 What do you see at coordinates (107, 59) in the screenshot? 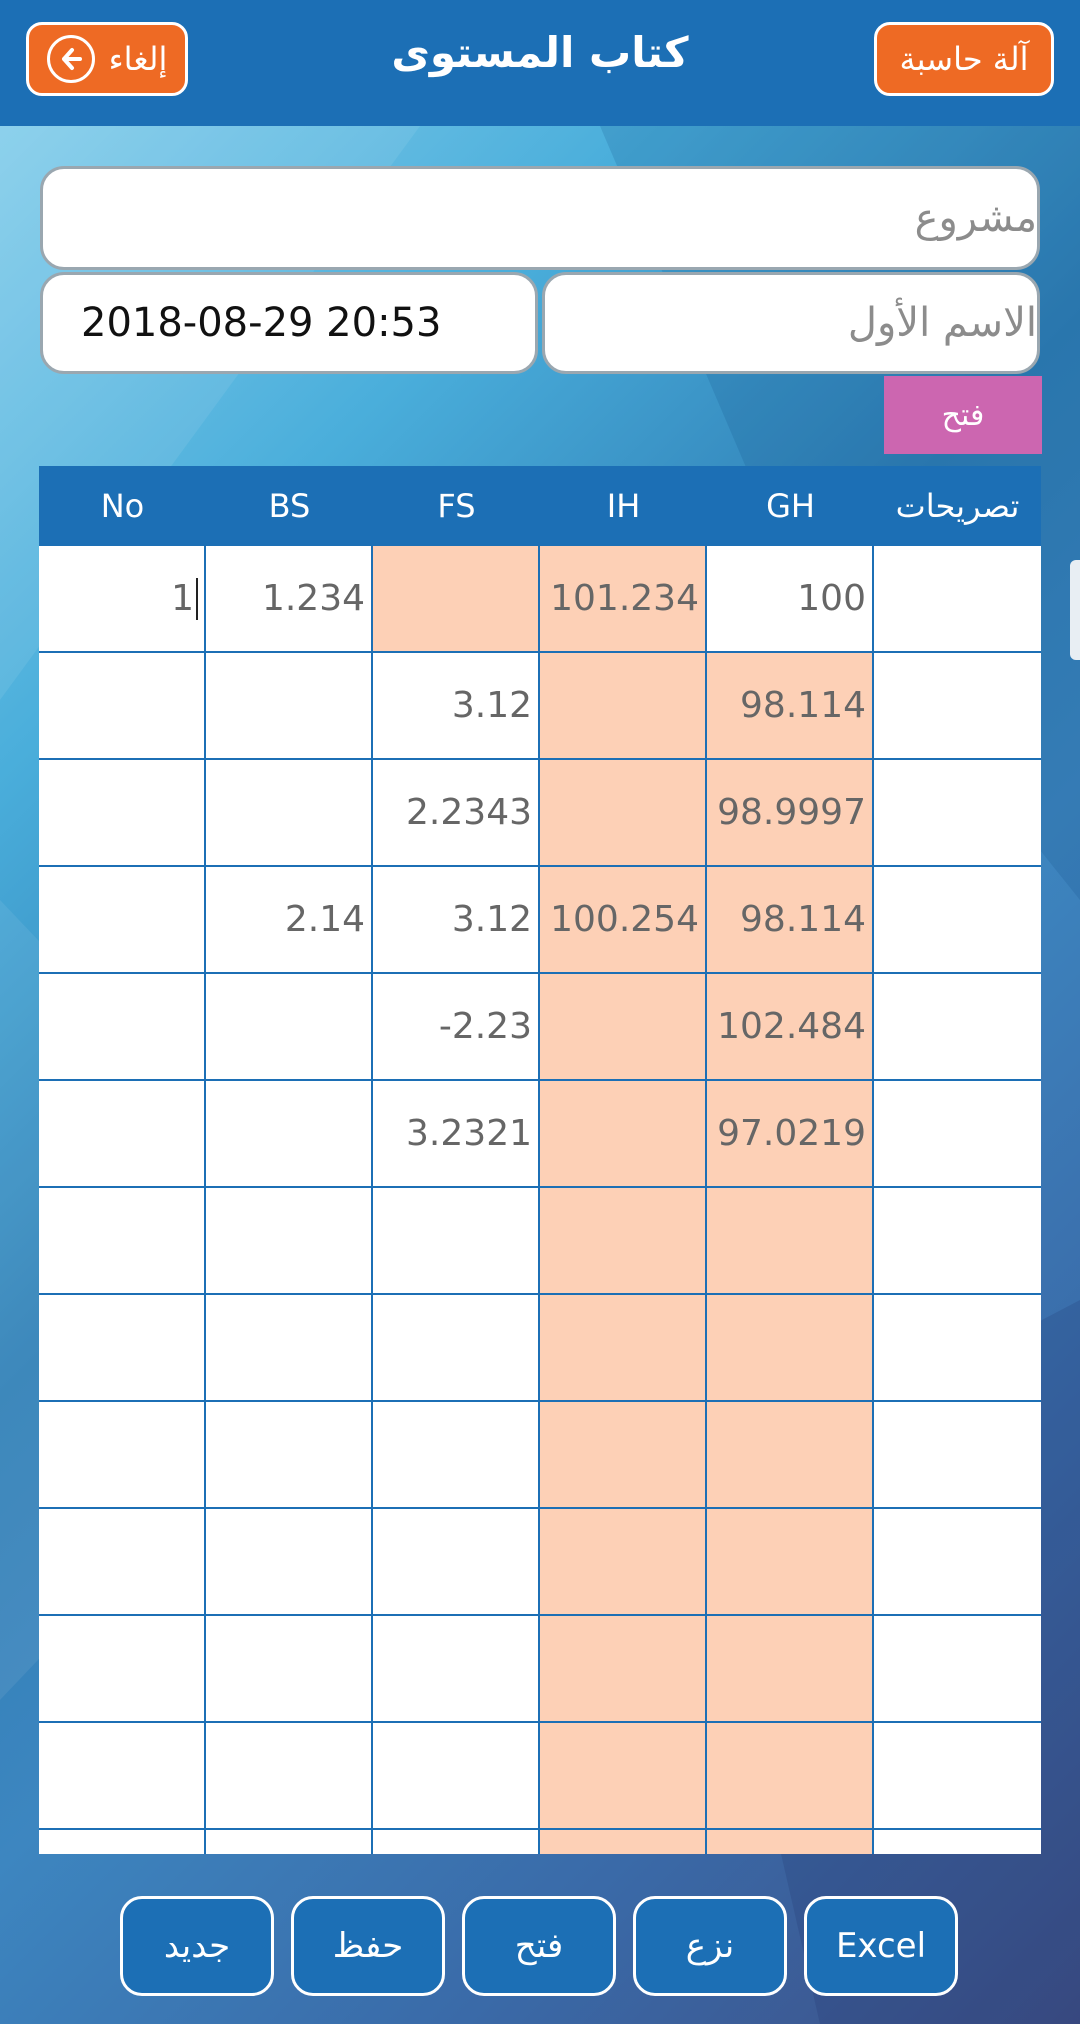
I see `cancel-button: إلغاء` at bounding box center [107, 59].